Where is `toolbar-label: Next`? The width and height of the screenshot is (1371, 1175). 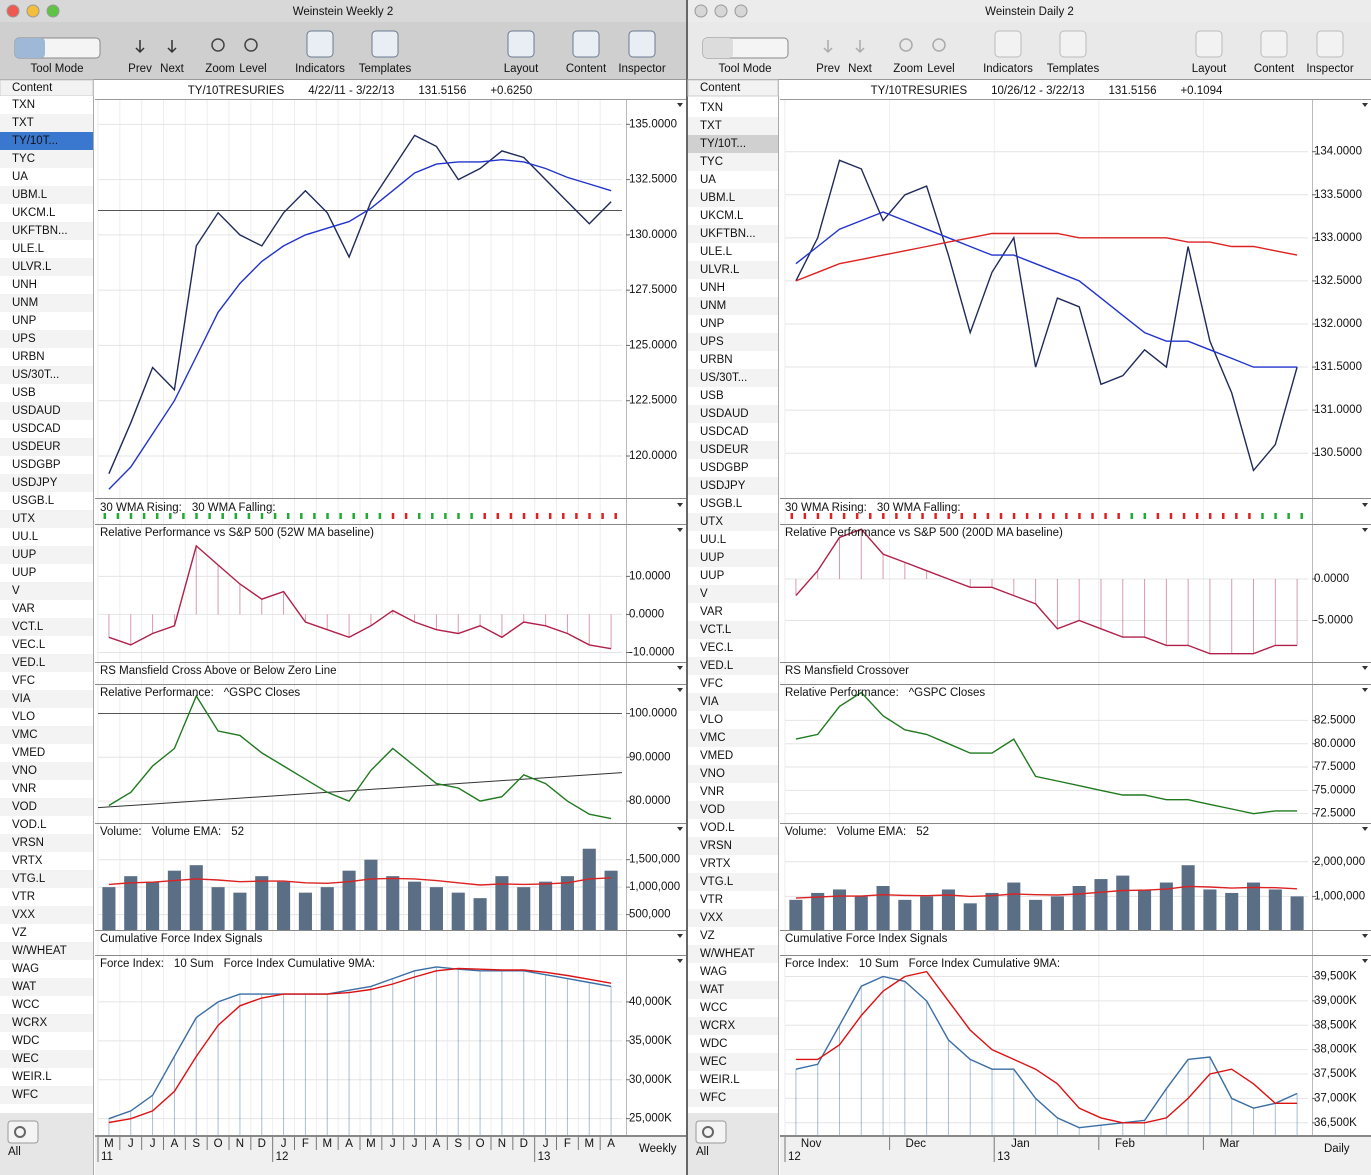 toolbar-label: Next is located at coordinates (860, 69).